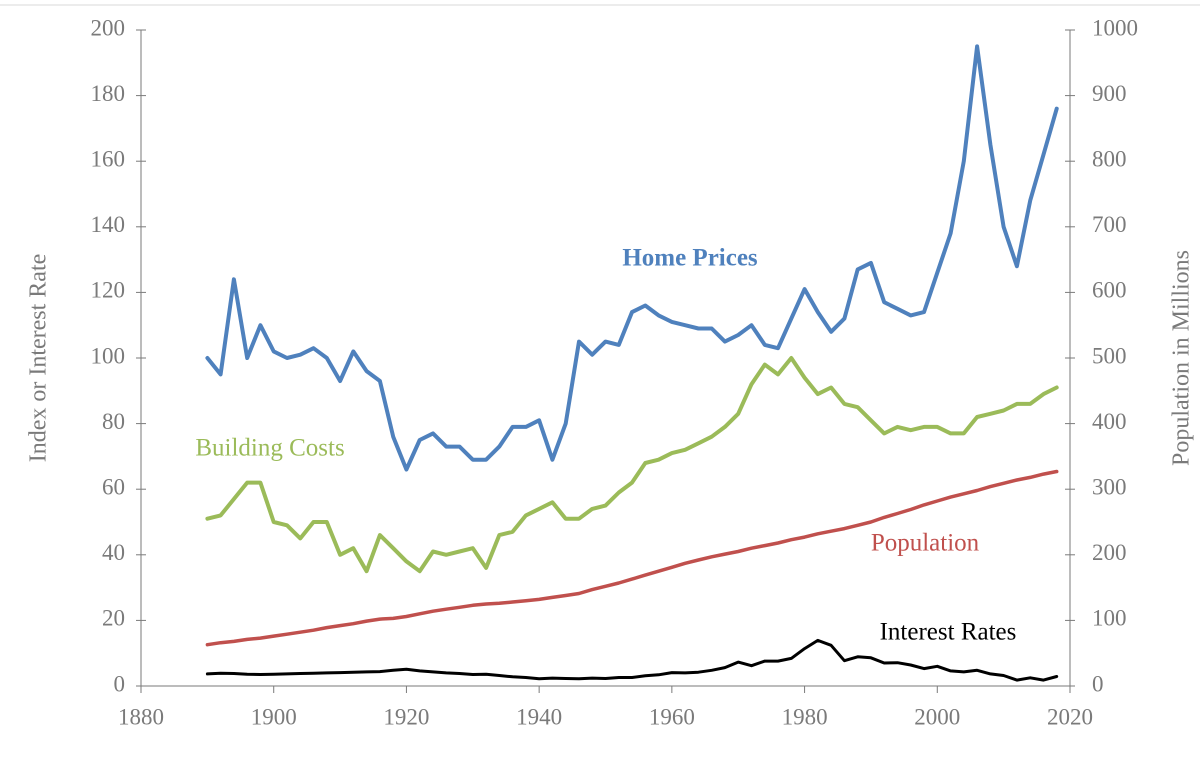 The image size is (1200, 772). I want to click on y-tick-label: 180, so click(108, 93).